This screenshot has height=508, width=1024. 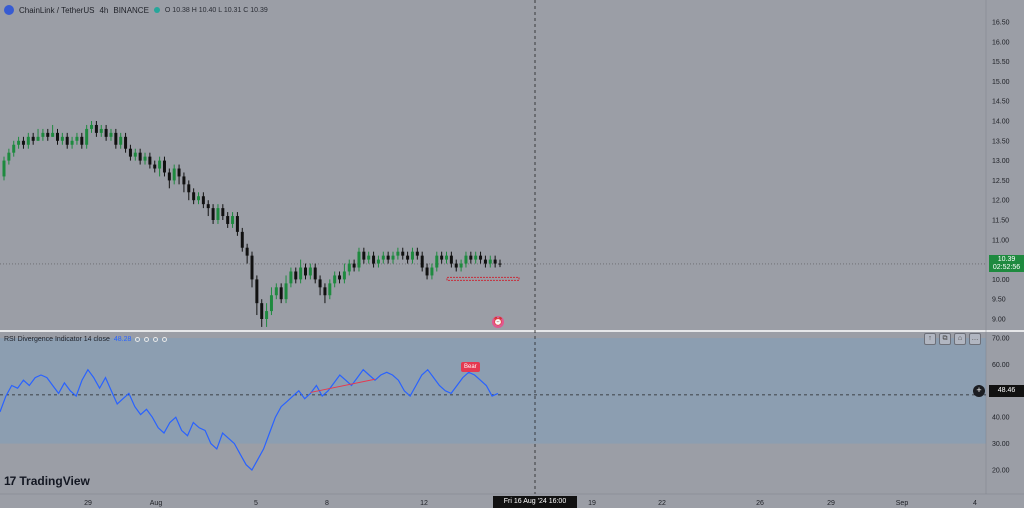 I want to click on time-tick-label: Sep, so click(x=902, y=503).